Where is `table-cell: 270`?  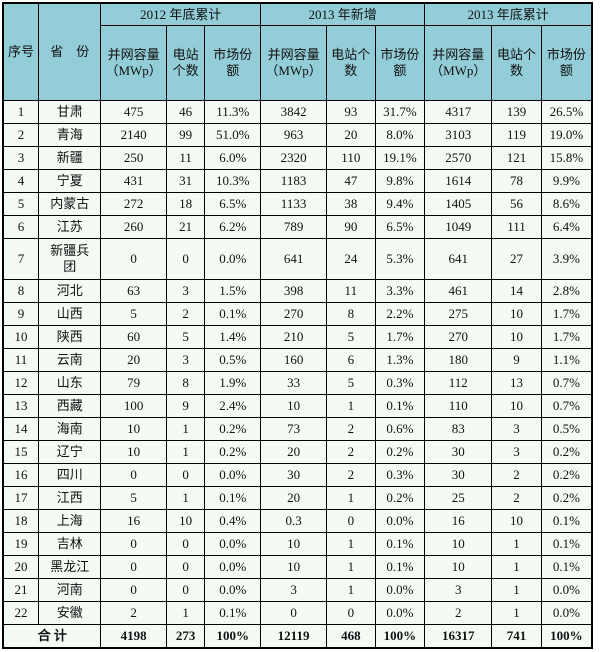
table-cell: 270 is located at coordinates (294, 314).